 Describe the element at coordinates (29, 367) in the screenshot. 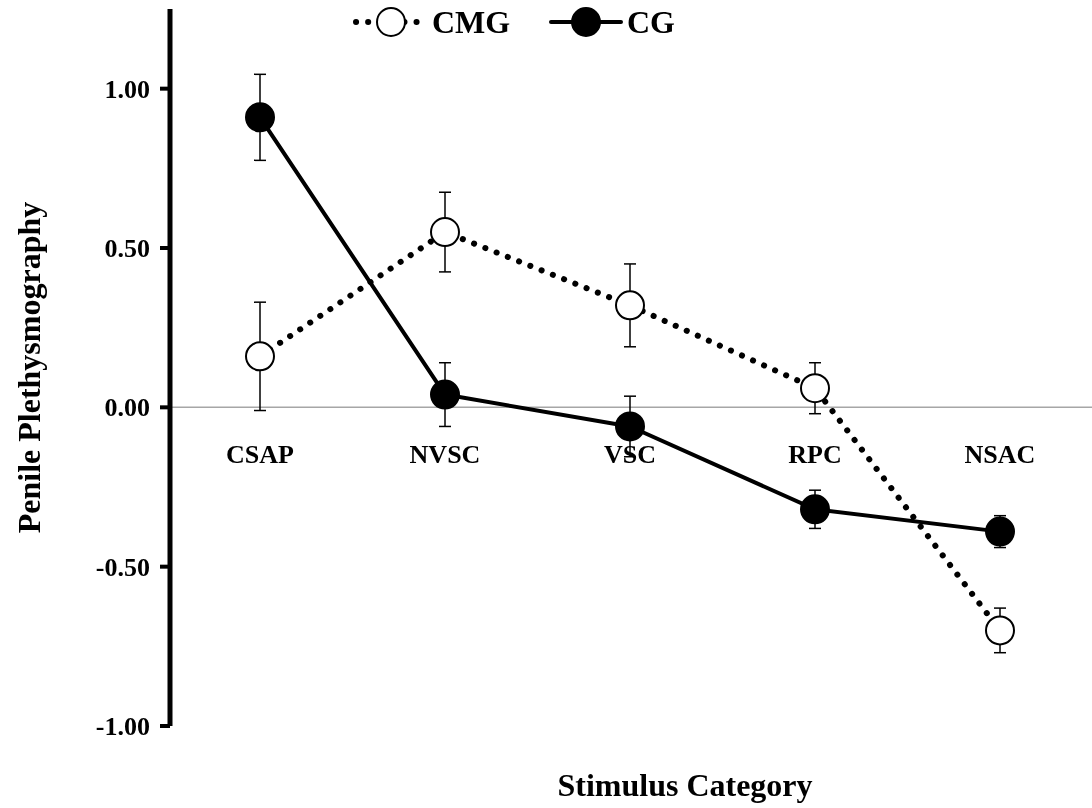

I see `y-axis-title: Penile Plethysmography` at that location.